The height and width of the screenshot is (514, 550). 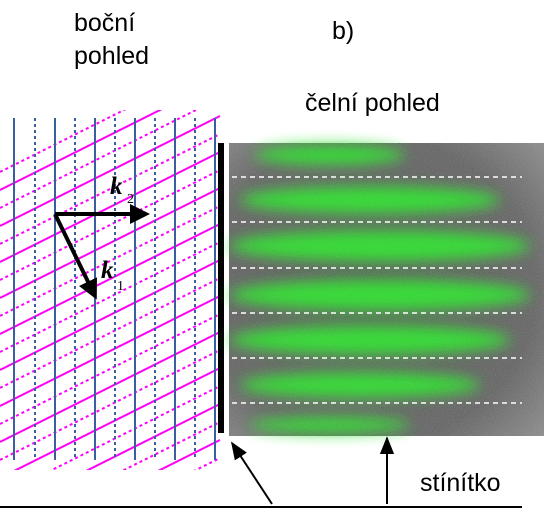 I want to click on screen-label: stínítko, so click(x=460, y=483).